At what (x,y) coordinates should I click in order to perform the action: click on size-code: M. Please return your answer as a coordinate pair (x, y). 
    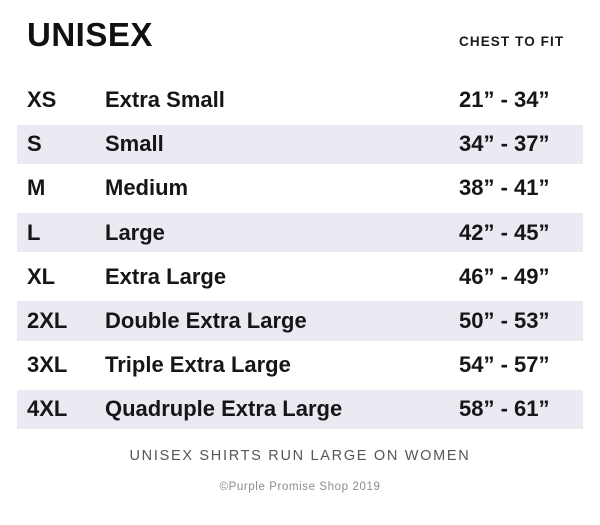
    Looking at the image, I should click on (36, 188).